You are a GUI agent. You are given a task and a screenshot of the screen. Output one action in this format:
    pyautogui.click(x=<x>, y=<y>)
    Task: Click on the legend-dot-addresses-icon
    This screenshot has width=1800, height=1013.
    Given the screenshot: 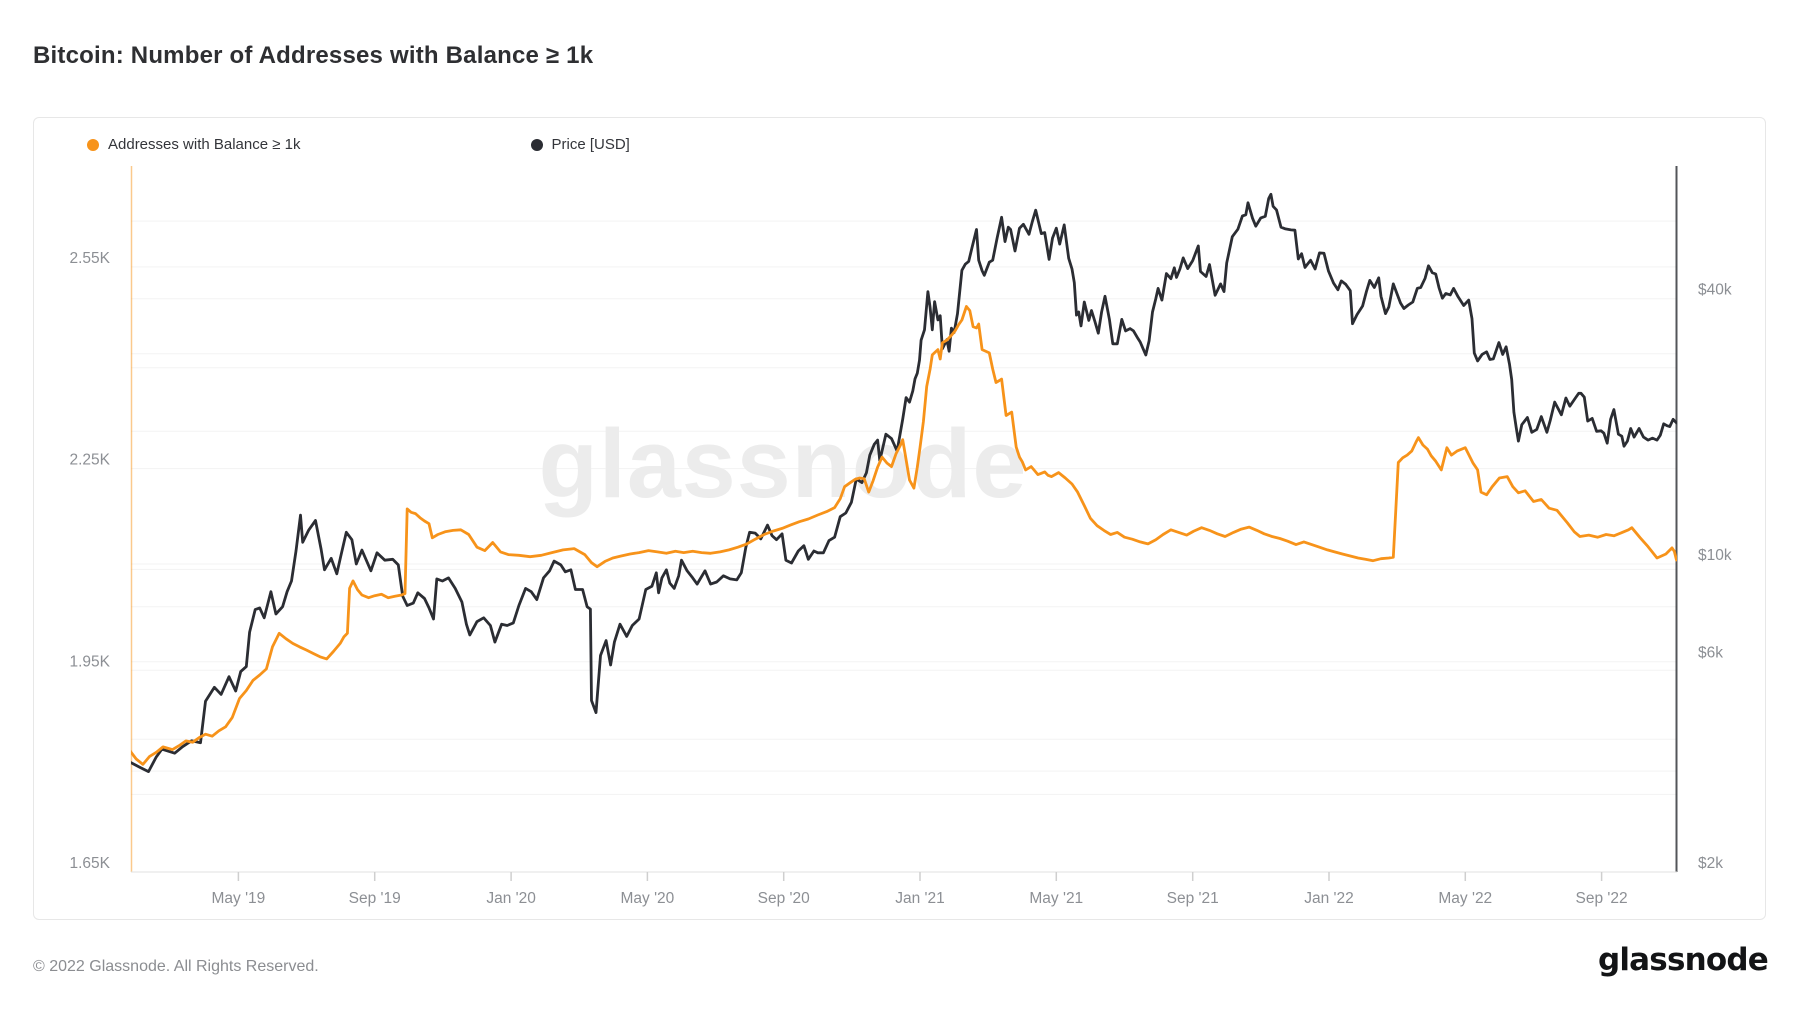 What is the action you would take?
    pyautogui.click(x=93, y=144)
    